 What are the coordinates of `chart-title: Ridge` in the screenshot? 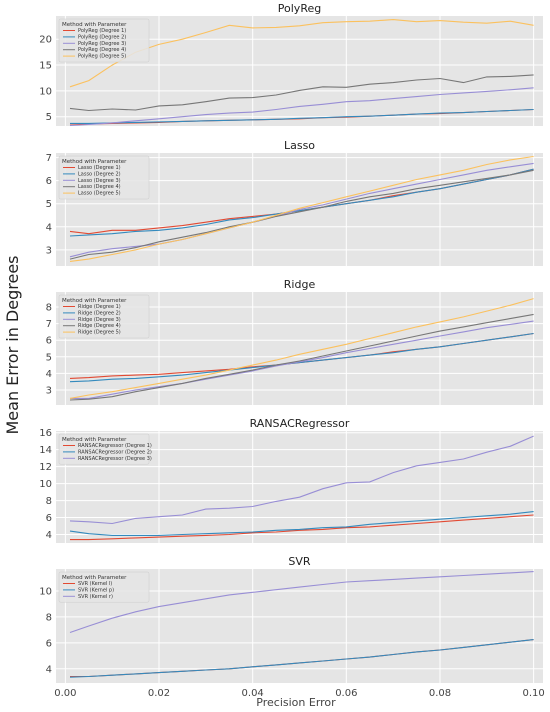 It's located at (300, 284).